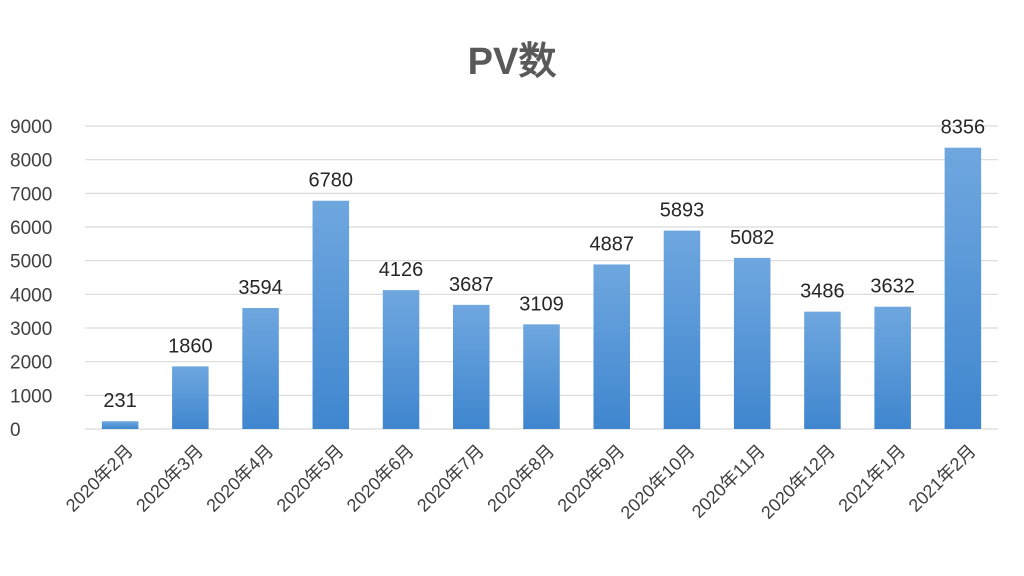 The image size is (1024, 576). Describe the element at coordinates (190, 346) in the screenshot. I see `data-label: 1860` at that location.